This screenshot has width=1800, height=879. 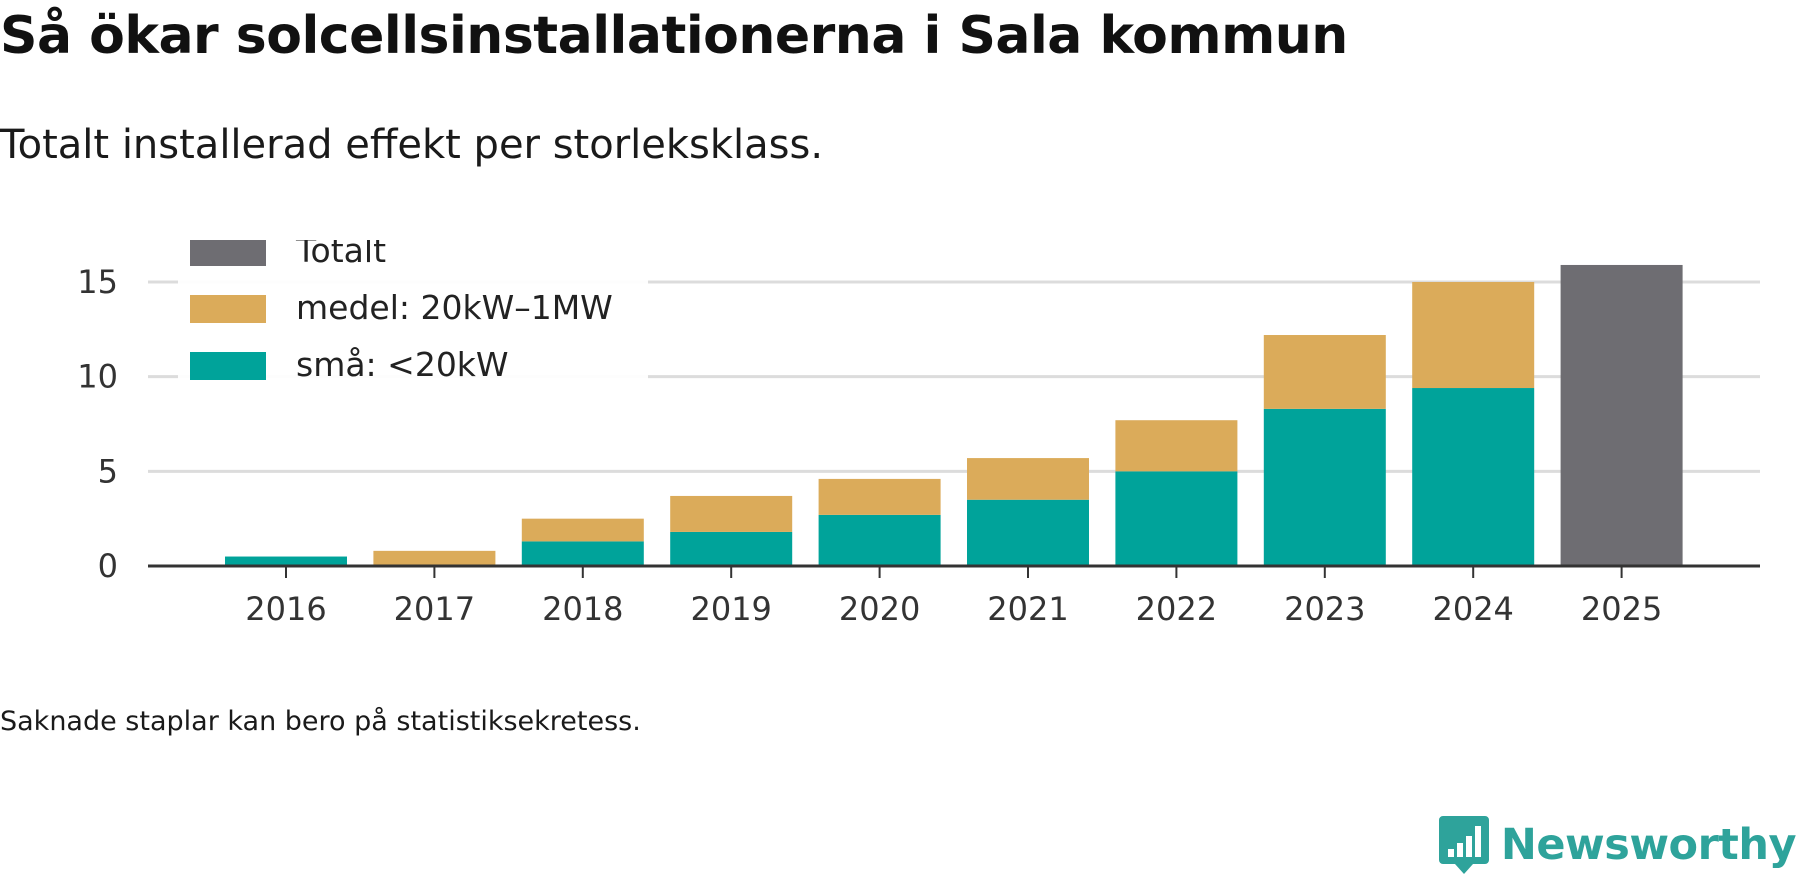 What do you see at coordinates (1324, 609) in the screenshot?
I see `x-tick-label: 2023` at bounding box center [1324, 609].